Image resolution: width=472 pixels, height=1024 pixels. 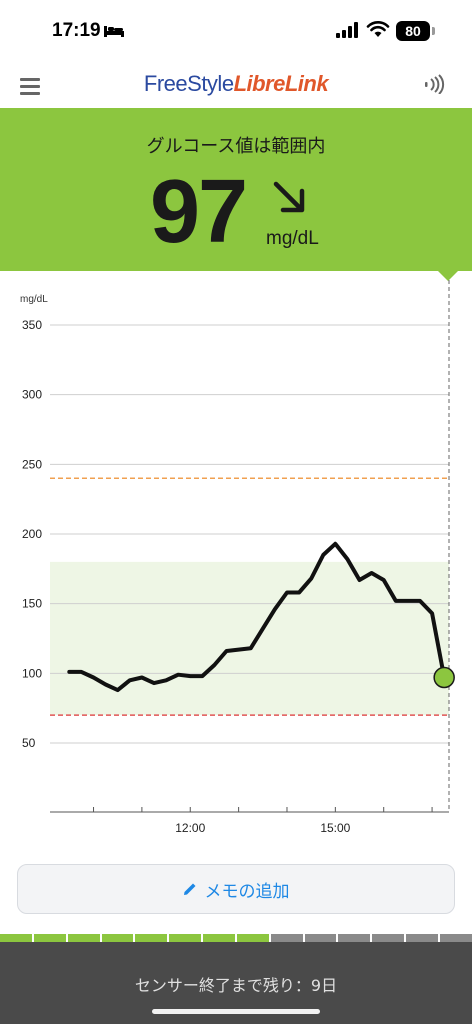 What do you see at coordinates (281, 83) in the screenshot?
I see `brand-part2: LibreLink` at bounding box center [281, 83].